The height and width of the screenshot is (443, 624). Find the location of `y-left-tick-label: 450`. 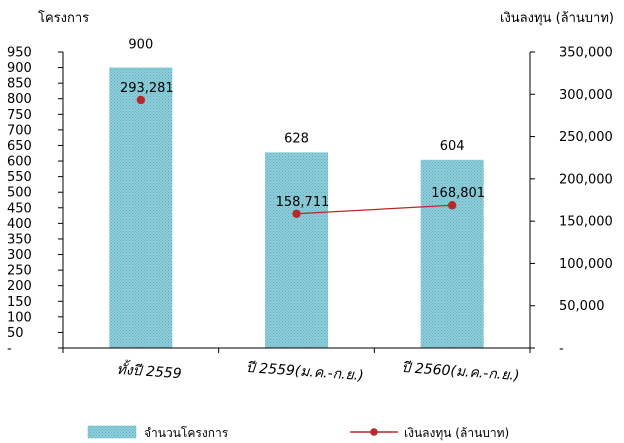

y-left-tick-label: 450 is located at coordinates (19, 208).